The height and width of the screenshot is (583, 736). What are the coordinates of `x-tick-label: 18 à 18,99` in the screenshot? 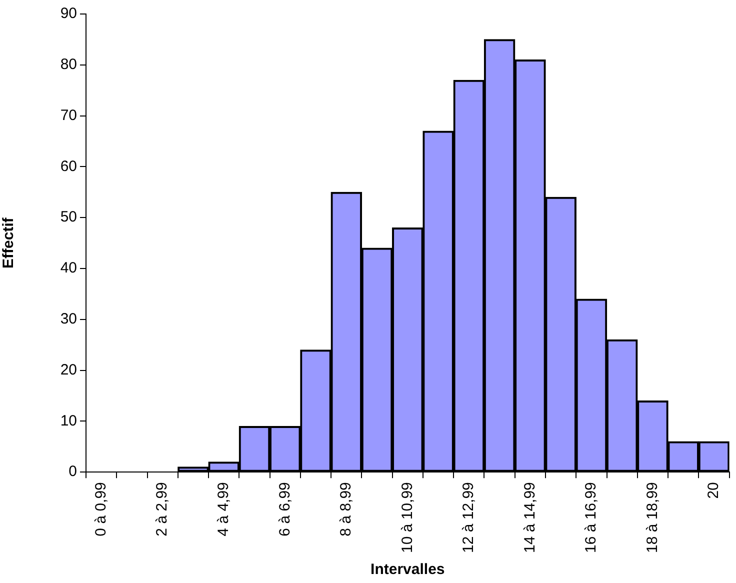 It's located at (652, 518).